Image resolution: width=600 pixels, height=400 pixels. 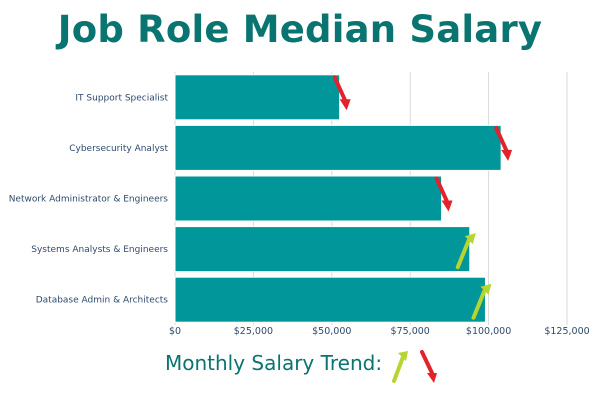 What do you see at coordinates (410, 331) in the screenshot?
I see `x-tick-label: $75,000` at bounding box center [410, 331].